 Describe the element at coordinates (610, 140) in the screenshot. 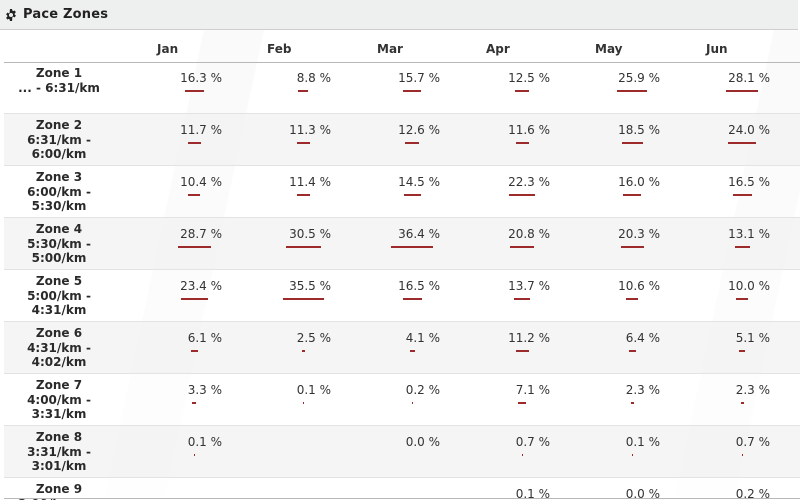

I see `zone-cell-may: 18.5 %` at that location.